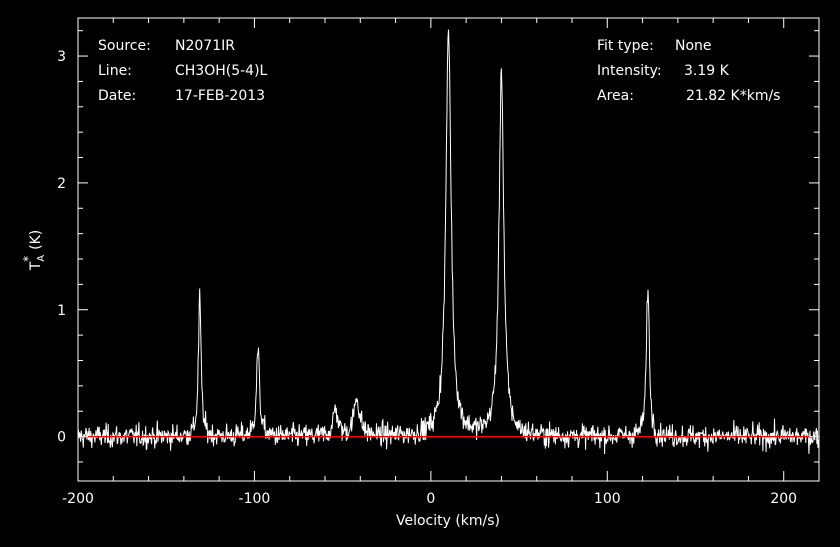 This screenshot has width=840, height=547. What do you see at coordinates (124, 46) in the screenshot?
I see `source-label: Source:` at bounding box center [124, 46].